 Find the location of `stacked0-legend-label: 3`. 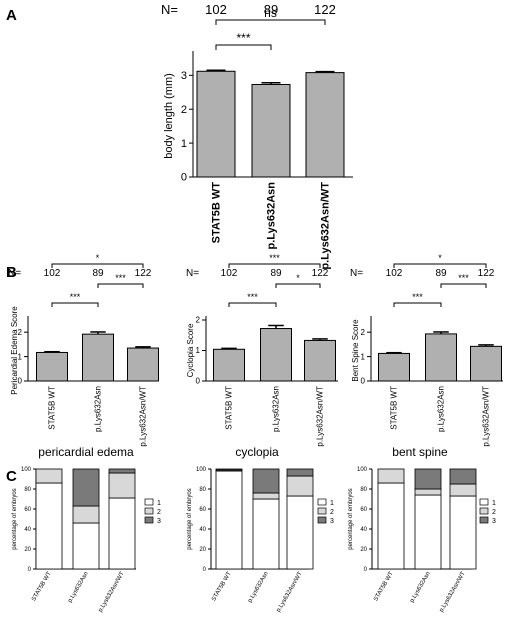

stacked0-legend-label: 3 is located at coordinates (159, 521).